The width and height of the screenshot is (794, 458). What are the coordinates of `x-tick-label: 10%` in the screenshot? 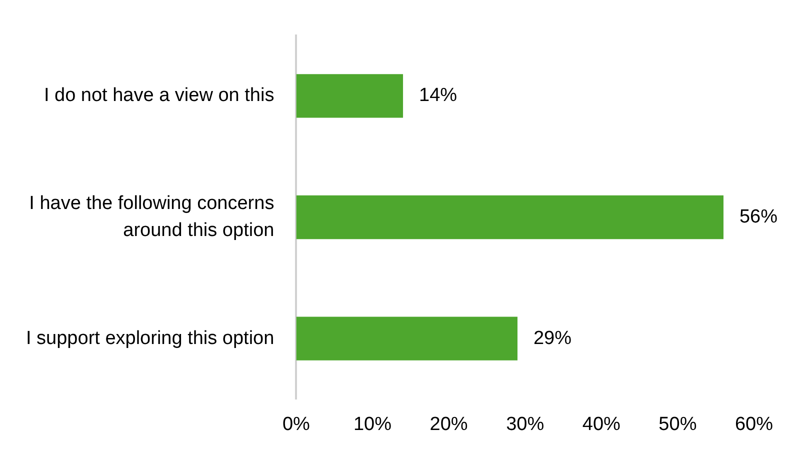 It's located at (372, 424).